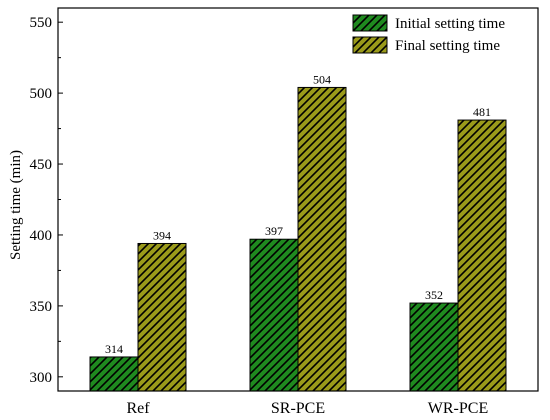  Describe the element at coordinates (298, 408) in the screenshot. I see `x-tick-label-sr-pce: SR-PCE` at that location.